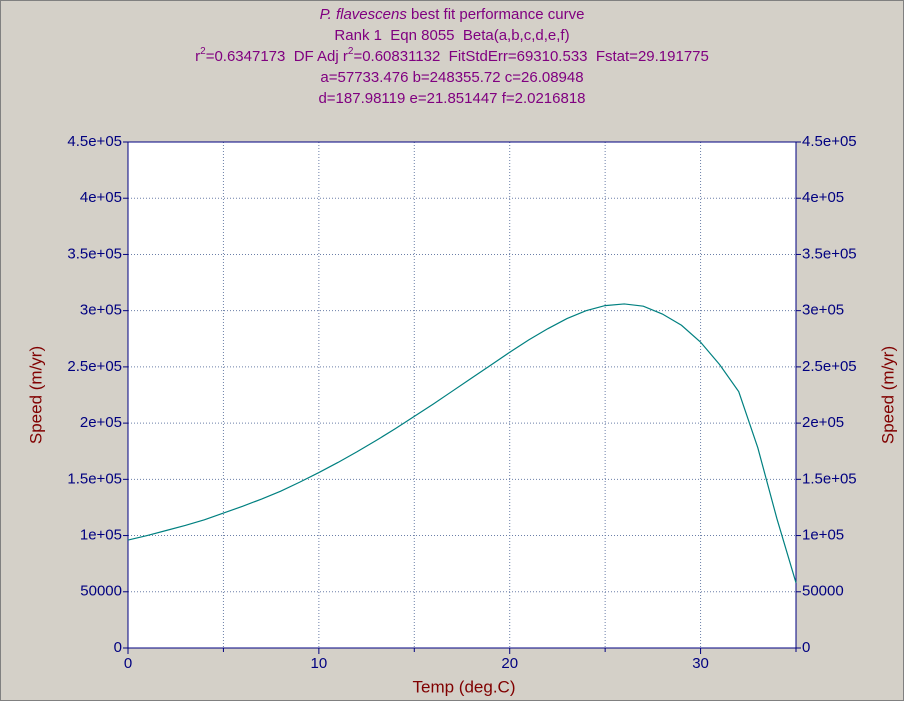 Image resolution: width=904 pixels, height=701 pixels. Describe the element at coordinates (128, 663) in the screenshot. I see `x-tick-label: 0` at that location.